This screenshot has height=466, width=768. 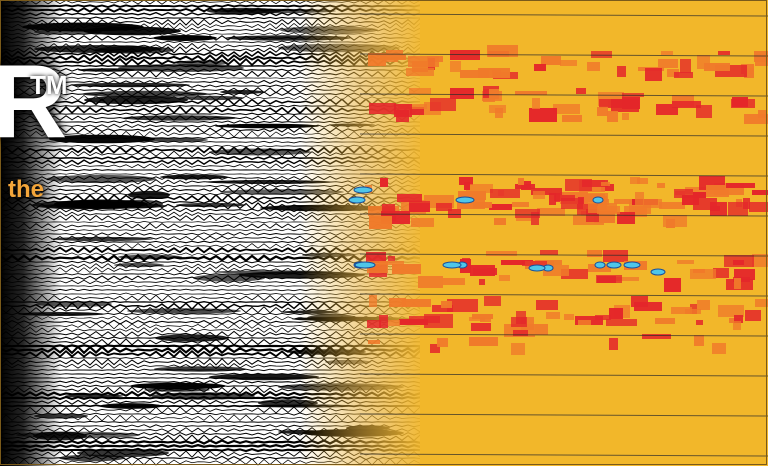 What do you see at coordinates (26, 189) in the screenshot?
I see `subtitle-fragment: the` at bounding box center [26, 189].